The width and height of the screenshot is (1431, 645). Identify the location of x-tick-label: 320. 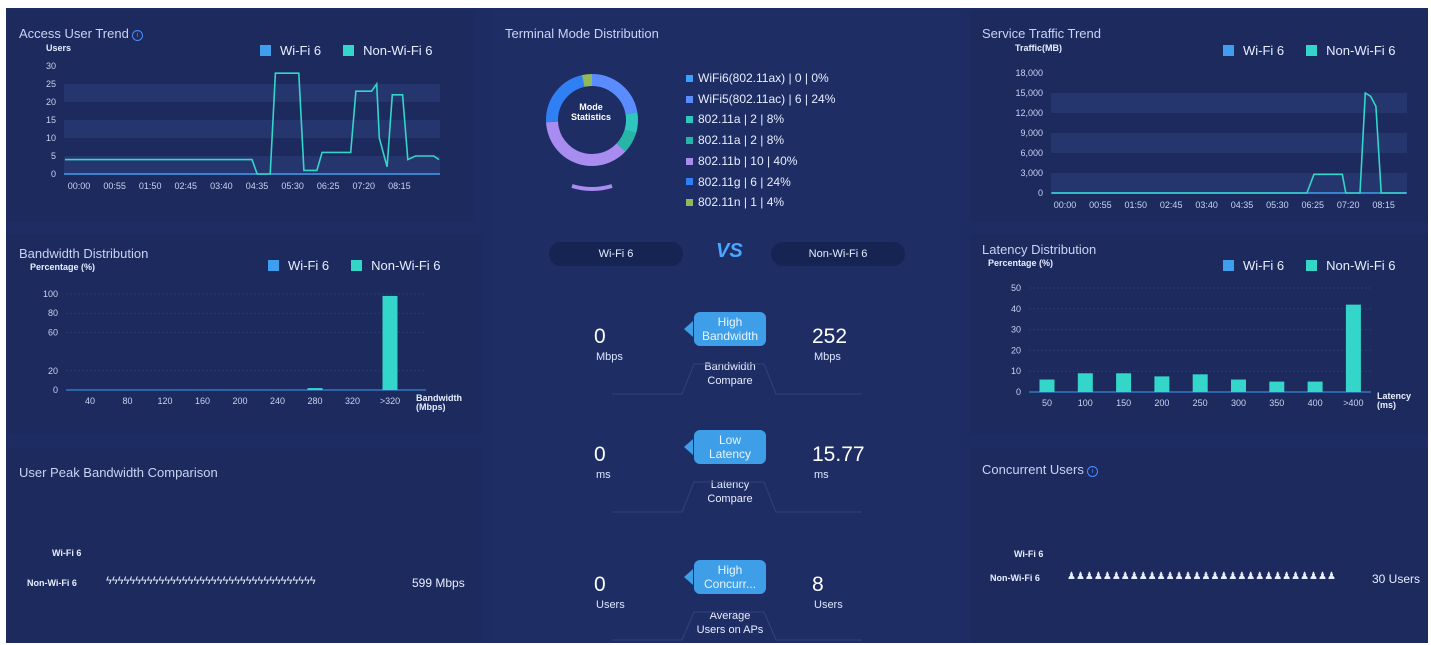
(352, 401).